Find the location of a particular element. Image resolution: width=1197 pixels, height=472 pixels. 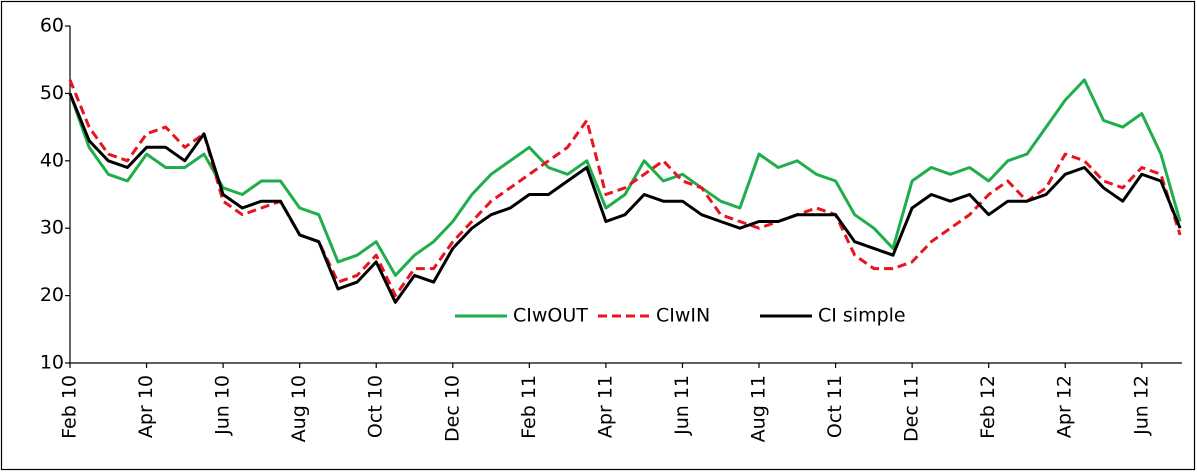

x-tick-label: Dec 11 is located at coordinates (912, 408).